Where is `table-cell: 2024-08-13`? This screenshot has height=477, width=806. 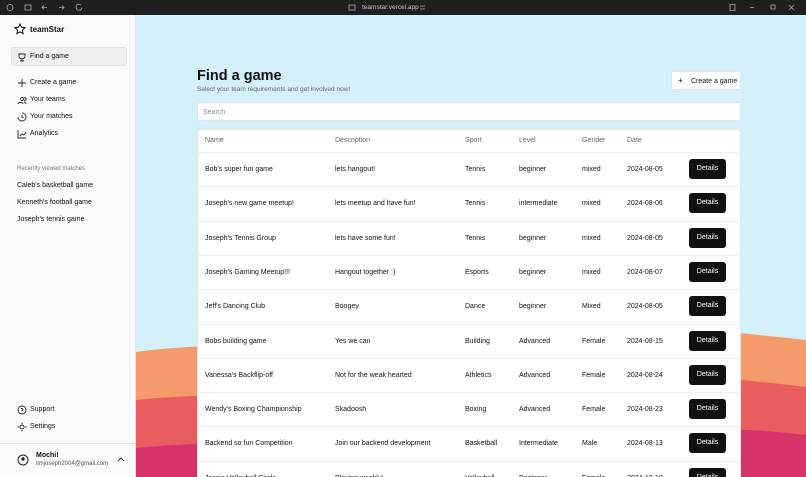 table-cell: 2024-08-13 is located at coordinates (645, 444).